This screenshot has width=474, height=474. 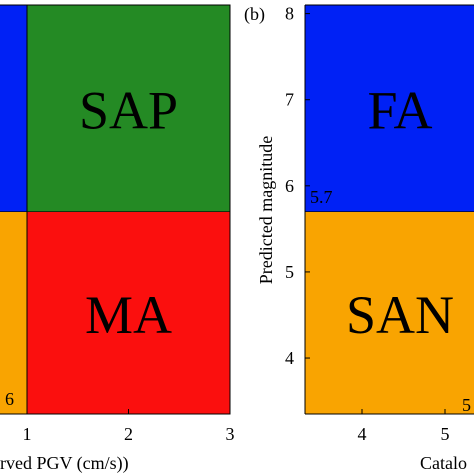 What do you see at coordinates (266, 210) in the screenshot?
I see `y-axis-label-b: Predicted magnitude` at bounding box center [266, 210].